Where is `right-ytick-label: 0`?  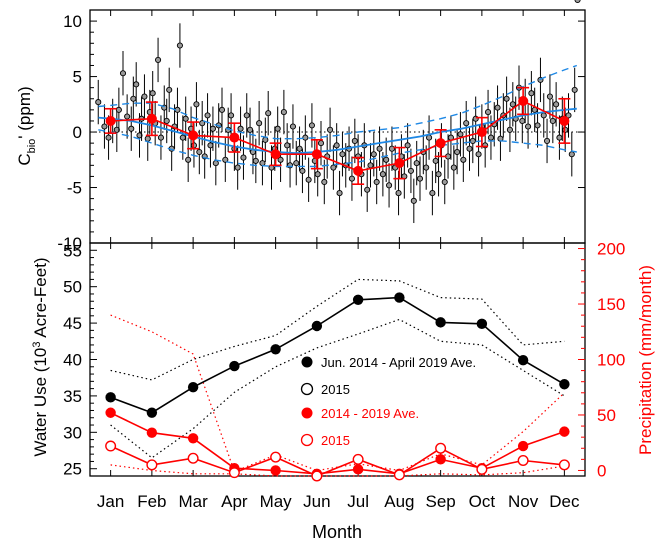 right-ytick-label: 0 is located at coordinates (601, 470).